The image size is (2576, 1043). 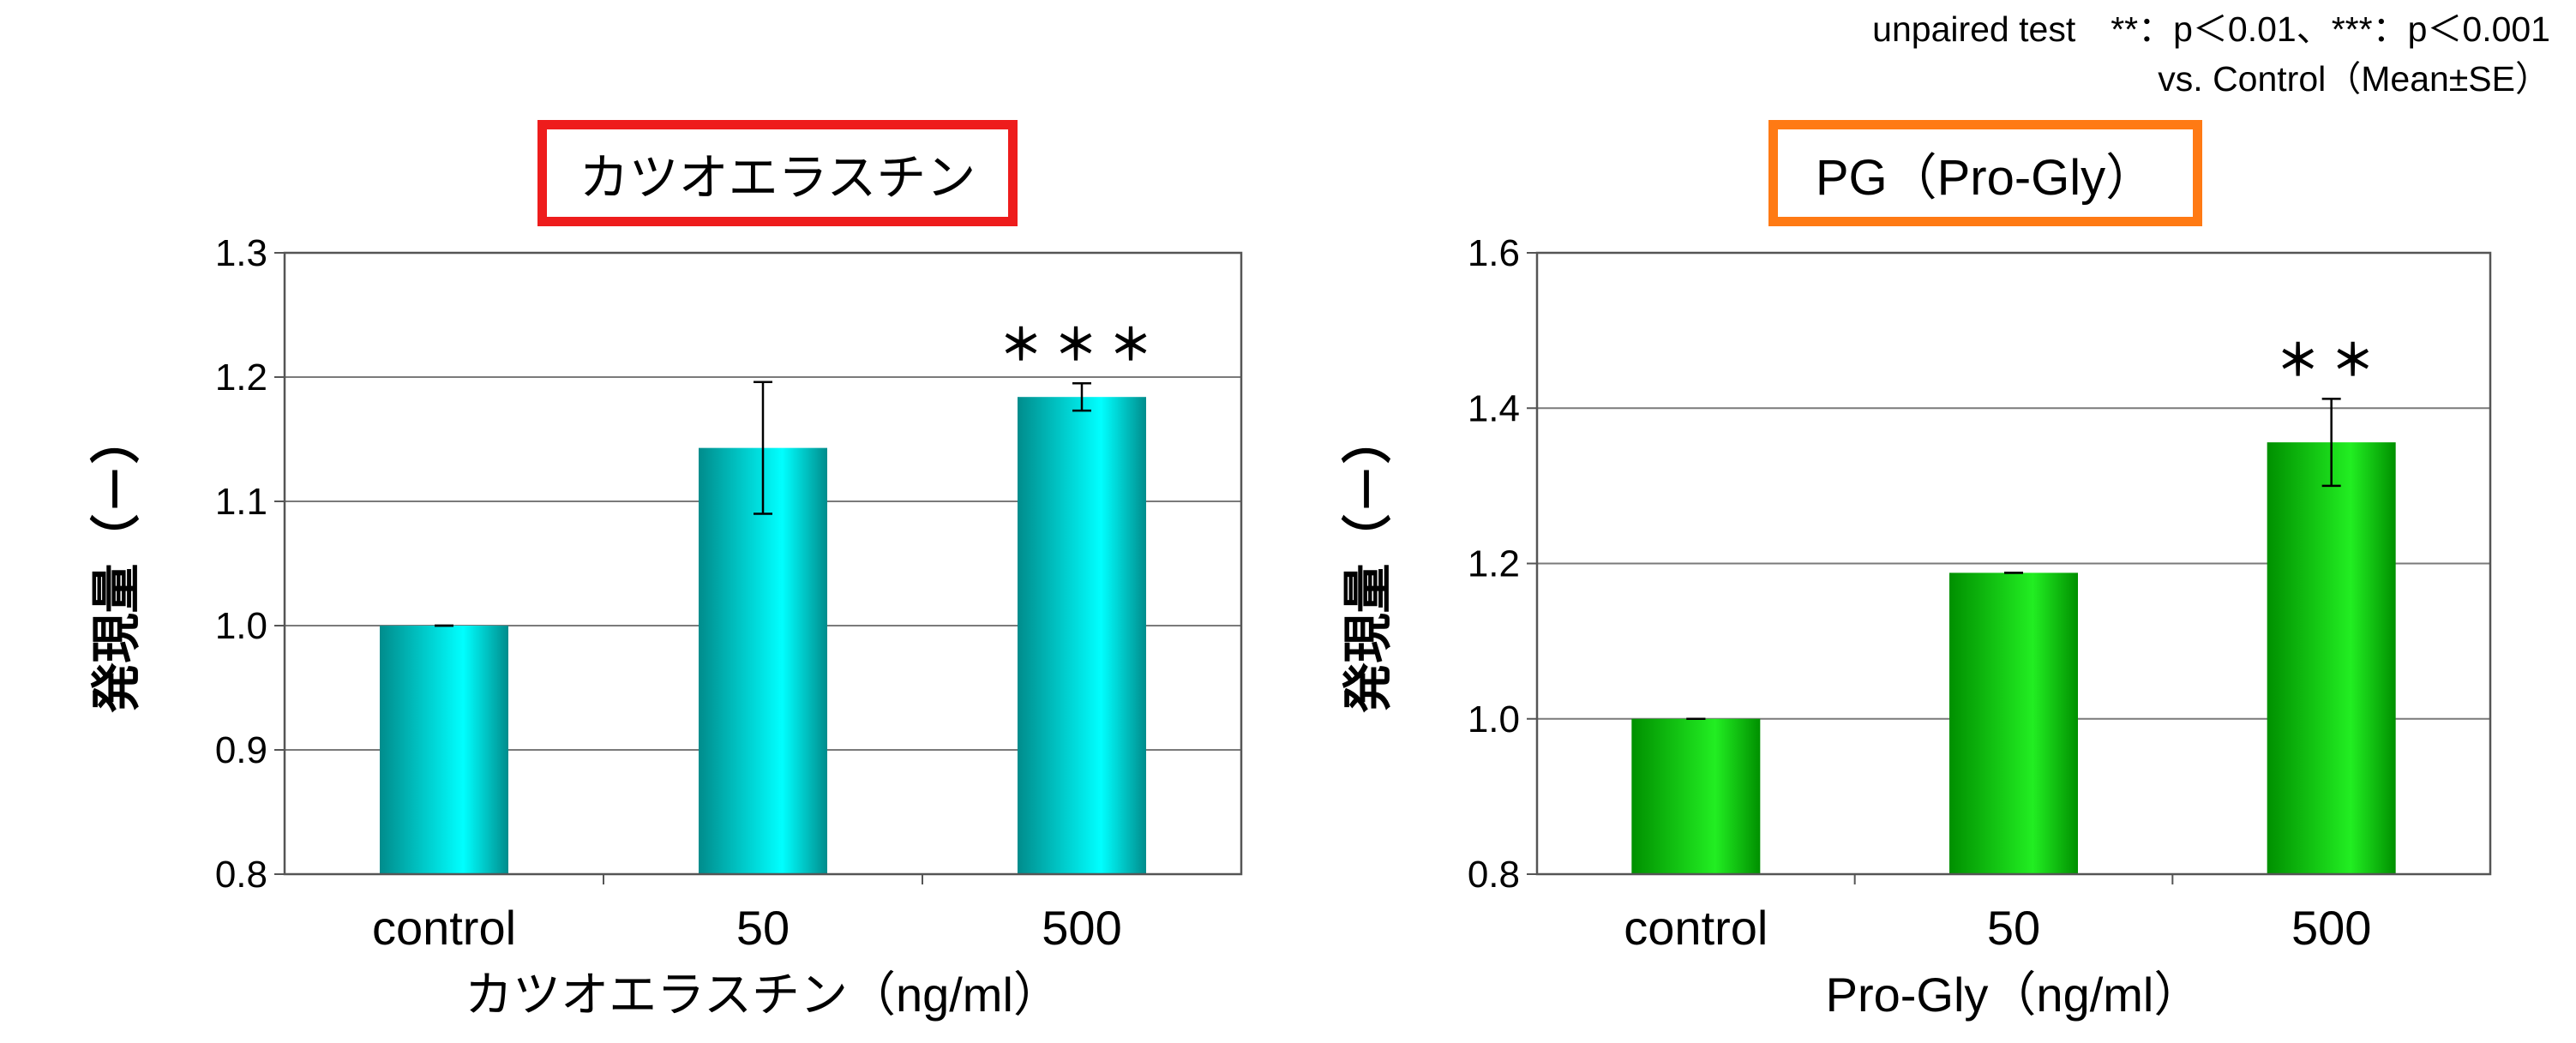 I want to click on significance-marker: ＊＊, so click(x=2332, y=360).